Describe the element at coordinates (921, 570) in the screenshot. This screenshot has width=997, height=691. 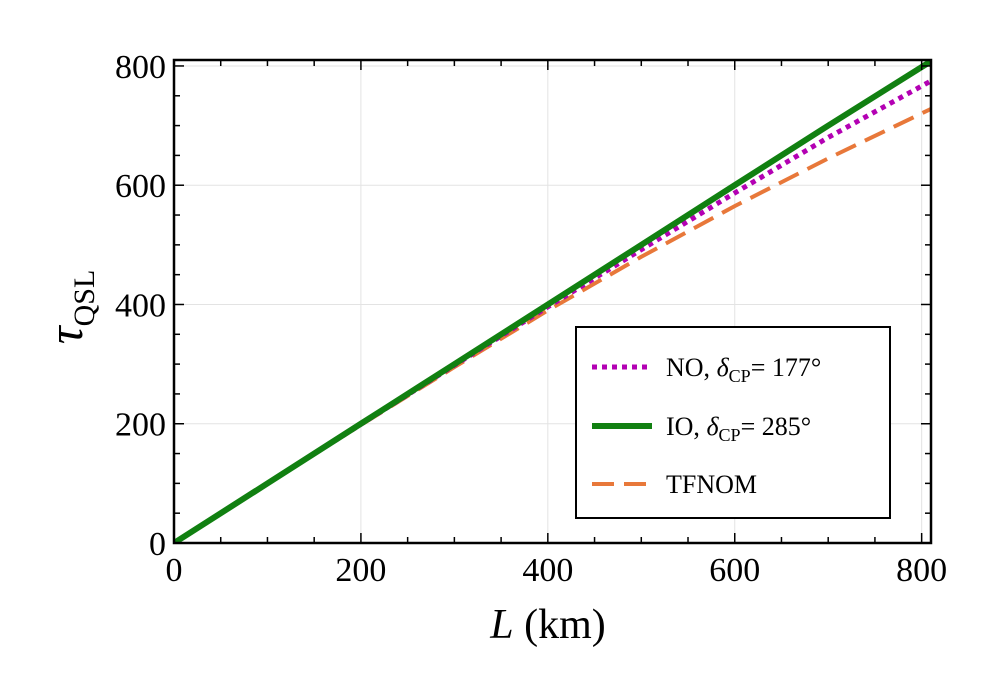
I see `x-tick-label-4: 800` at that location.